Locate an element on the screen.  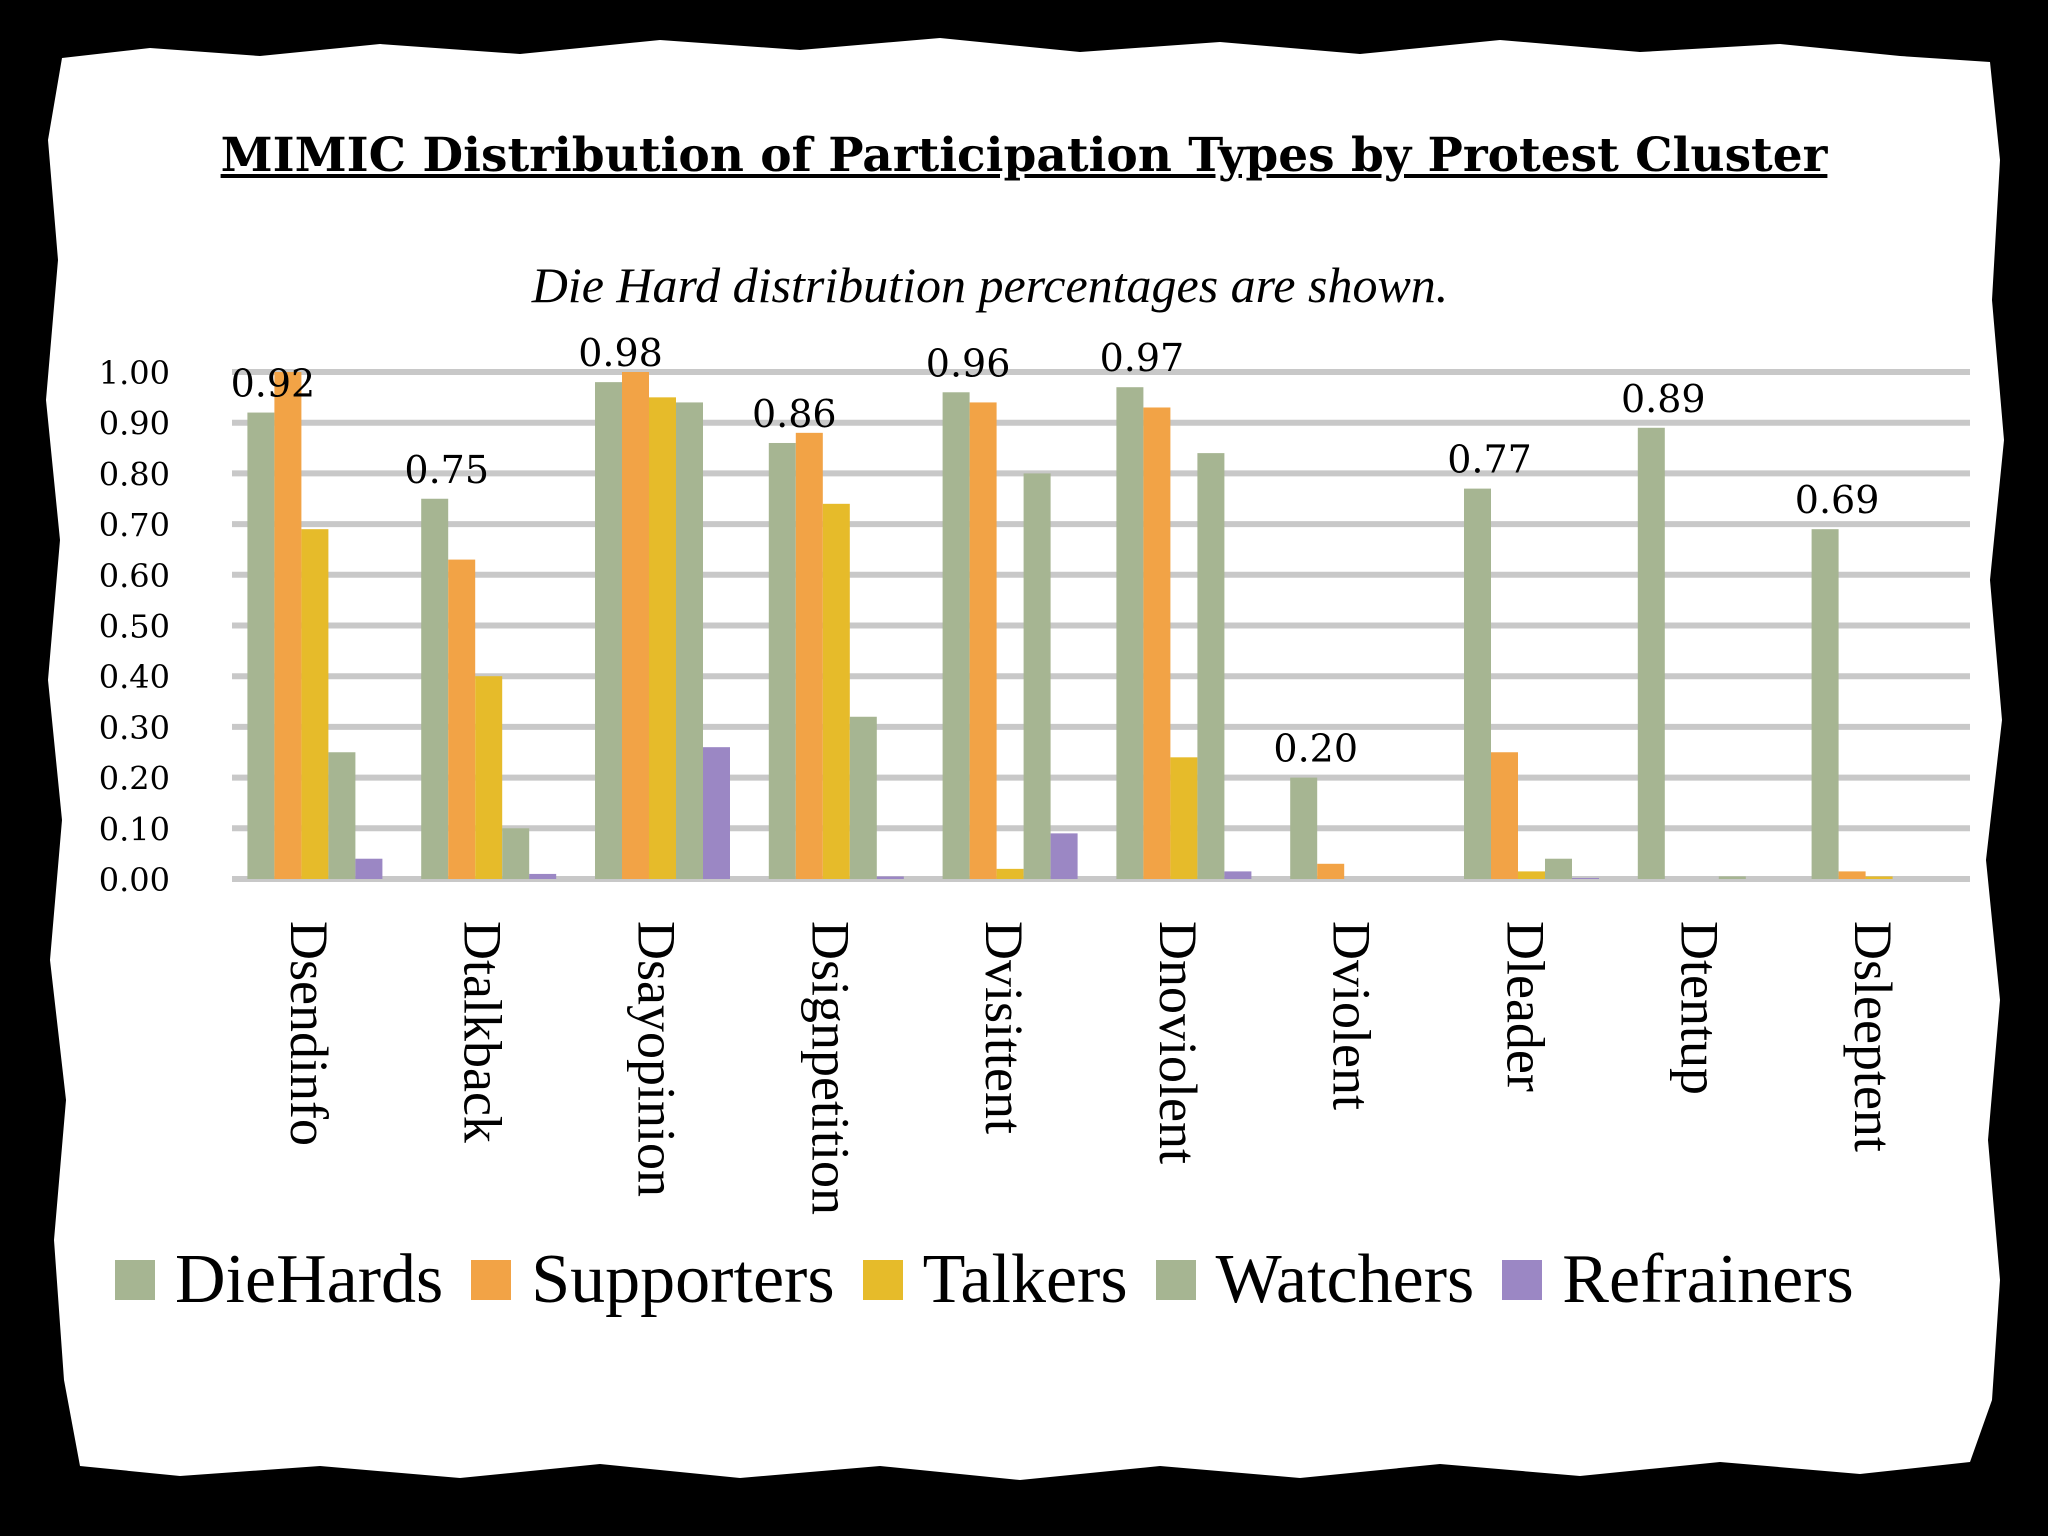
legend-item-refrainers: Refrainers is located at coordinates (1678, 1280).